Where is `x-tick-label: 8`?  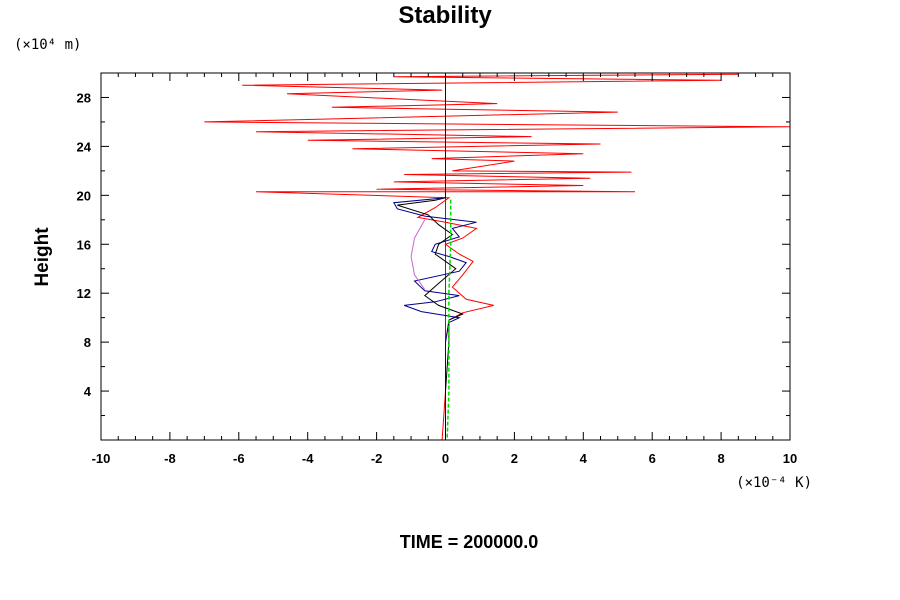
x-tick-label: 8 is located at coordinates (720, 458).